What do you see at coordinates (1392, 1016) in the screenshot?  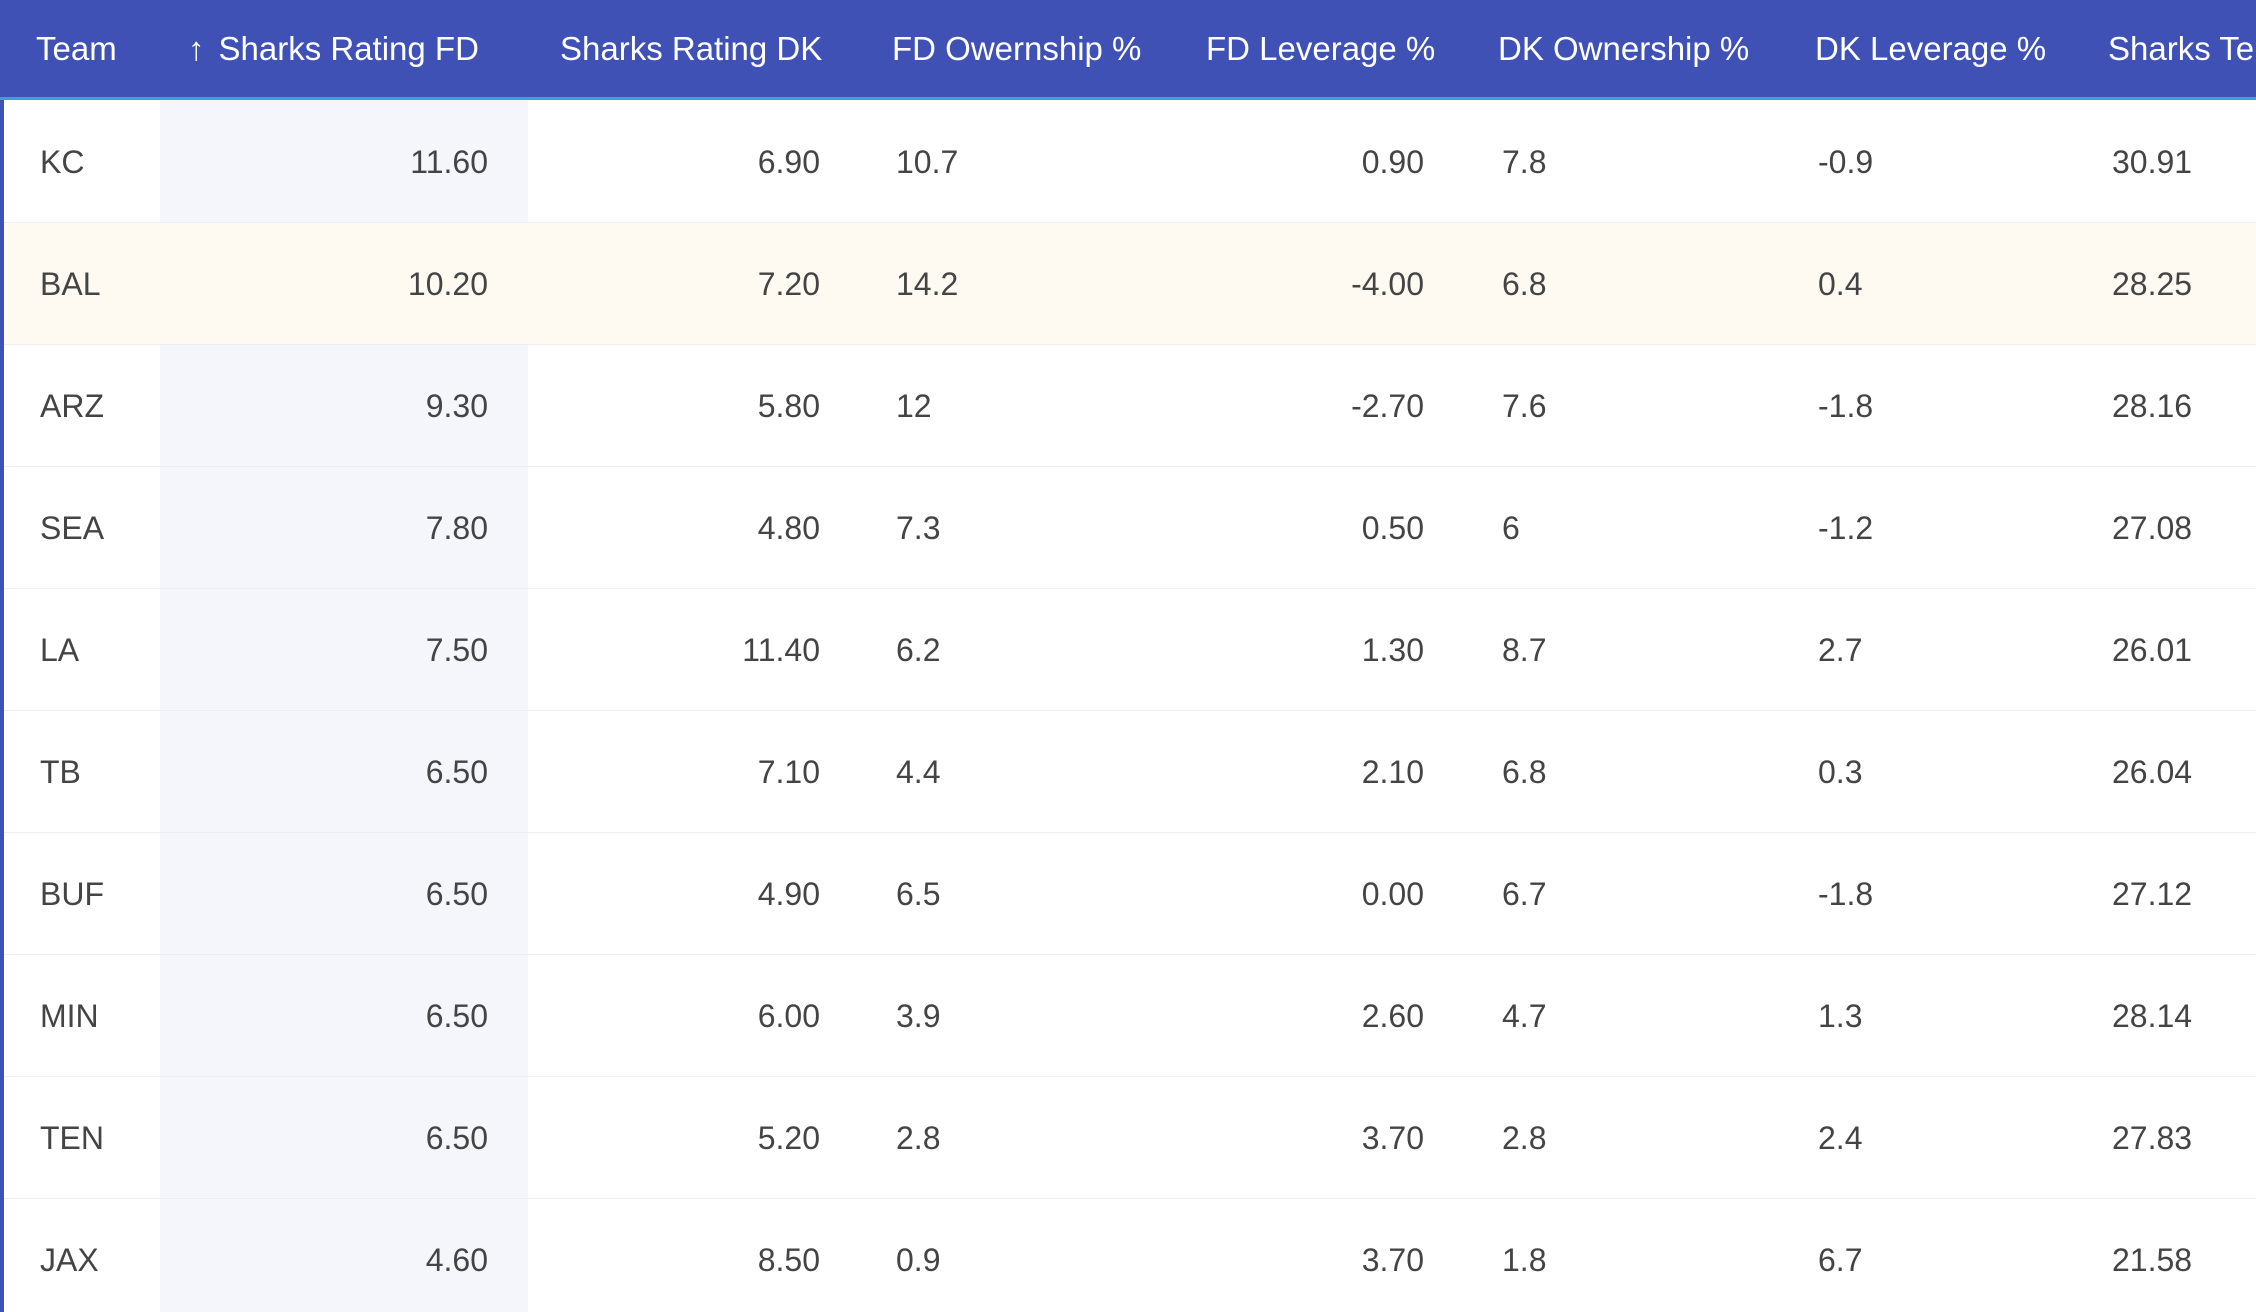 I see `cell-fd-leverage: 2.60` at bounding box center [1392, 1016].